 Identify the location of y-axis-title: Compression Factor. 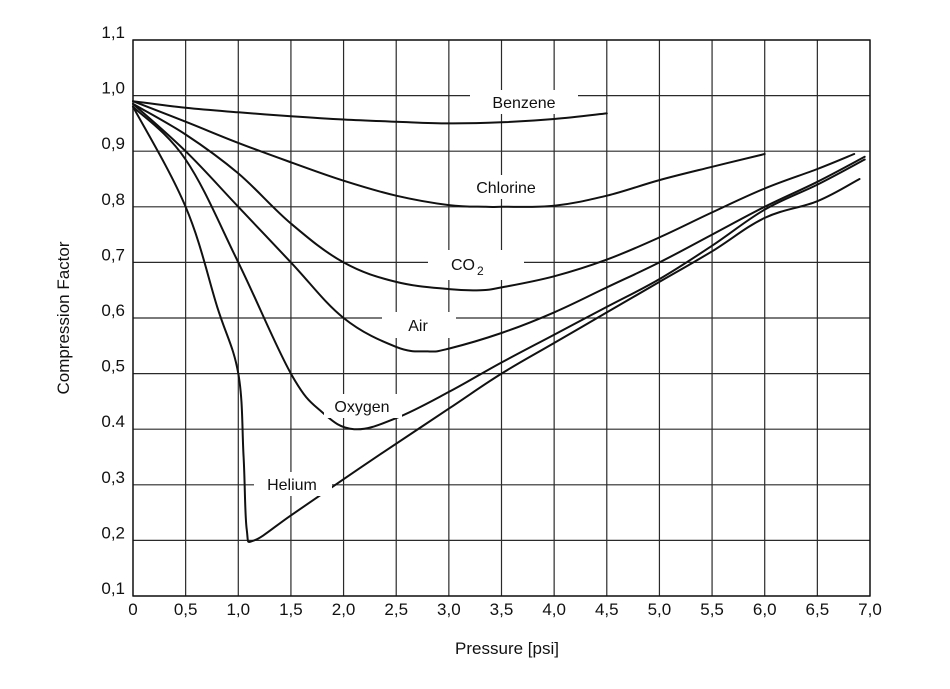
(63, 317).